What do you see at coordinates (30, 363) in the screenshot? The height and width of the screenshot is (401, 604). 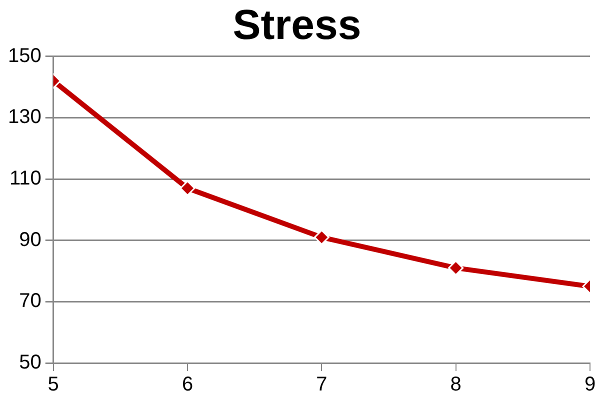 I see `y-tick-label: 50` at bounding box center [30, 363].